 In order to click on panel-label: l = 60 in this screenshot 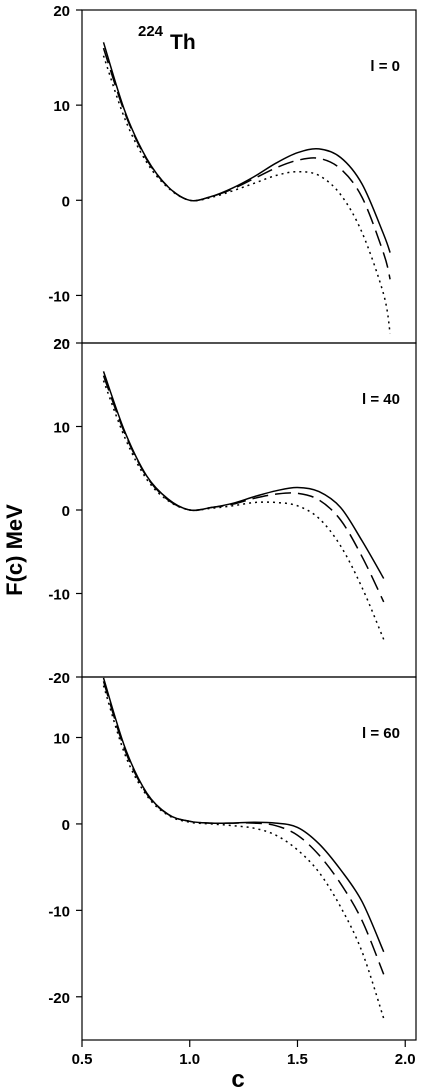, I will do `click(381, 733)`.